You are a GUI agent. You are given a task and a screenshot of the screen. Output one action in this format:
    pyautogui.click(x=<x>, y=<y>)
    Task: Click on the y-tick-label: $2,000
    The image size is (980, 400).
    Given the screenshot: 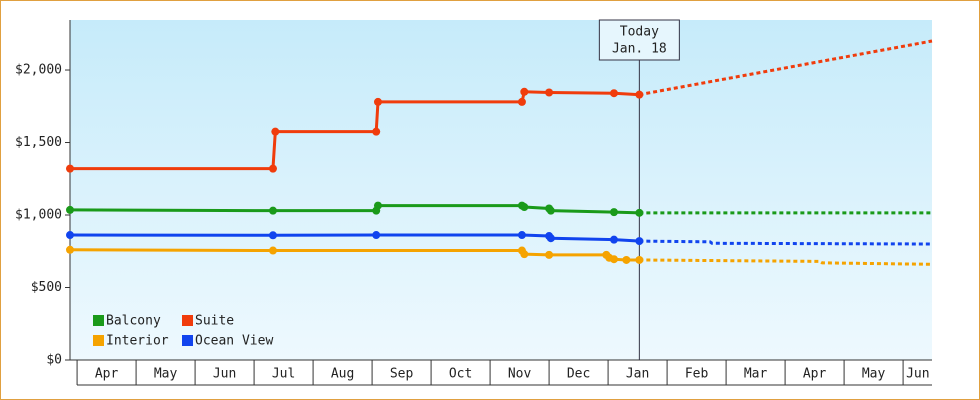 What is the action you would take?
    pyautogui.click(x=38, y=70)
    